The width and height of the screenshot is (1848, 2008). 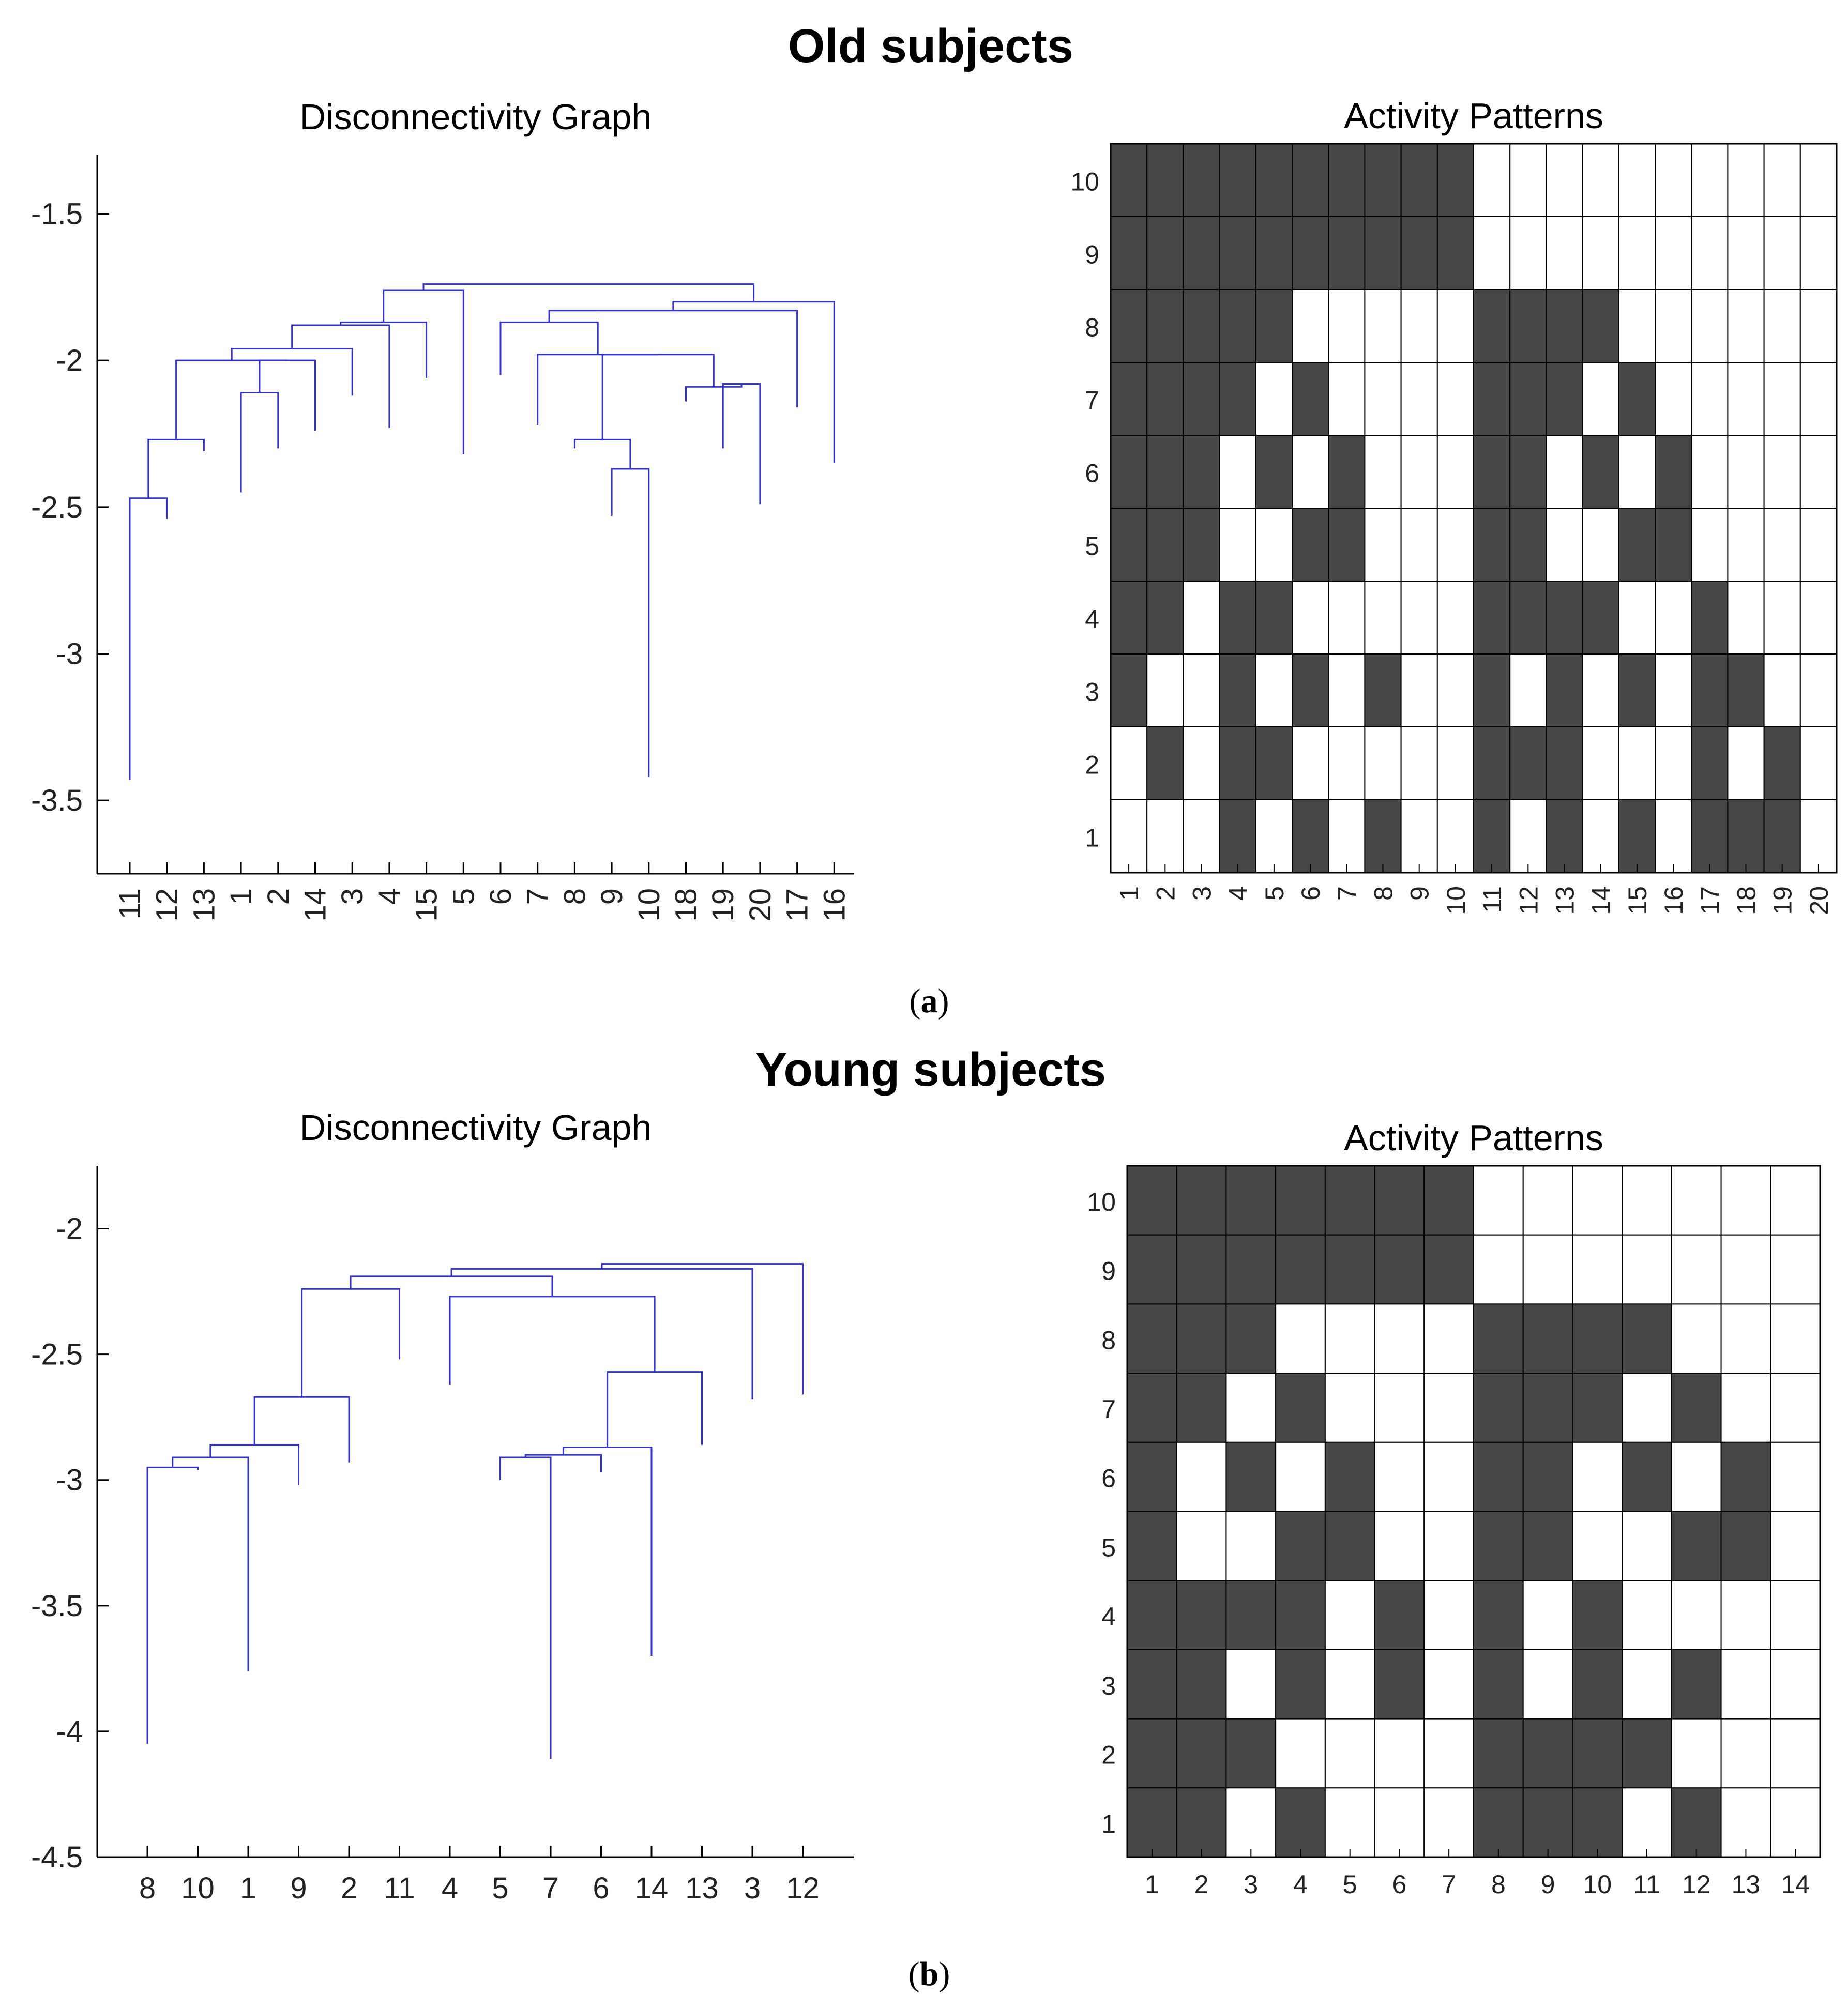 I want to click on leaf-label: 13, so click(x=204, y=905).